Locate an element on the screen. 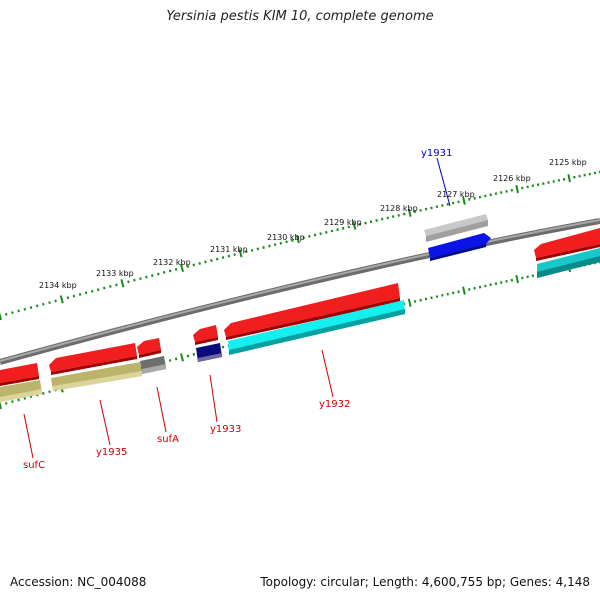  leader-line-y1935 is located at coordinates (105, 422).